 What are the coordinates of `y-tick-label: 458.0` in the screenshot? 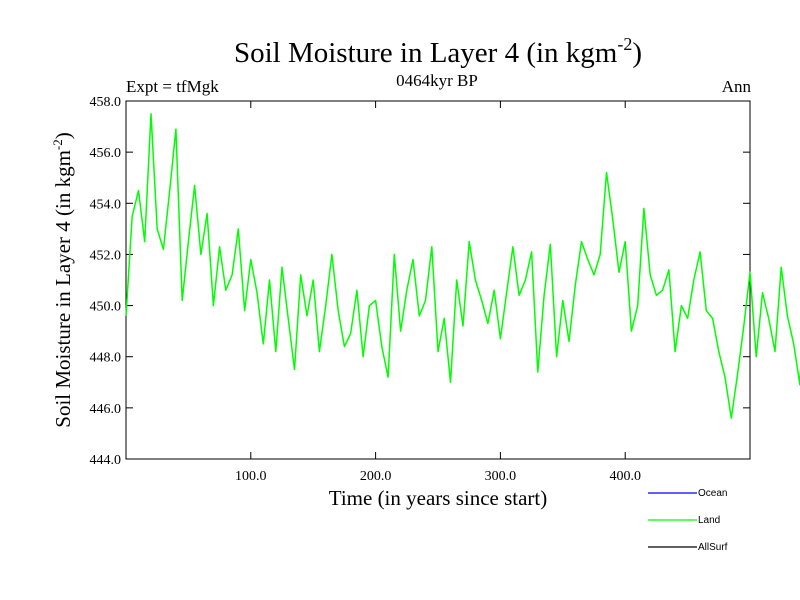 It's located at (106, 102).